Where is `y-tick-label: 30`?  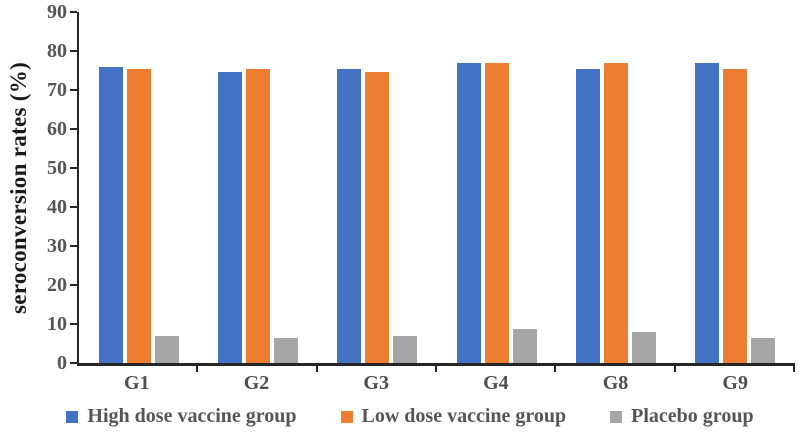 y-tick-label: 30 is located at coordinates (57, 246).